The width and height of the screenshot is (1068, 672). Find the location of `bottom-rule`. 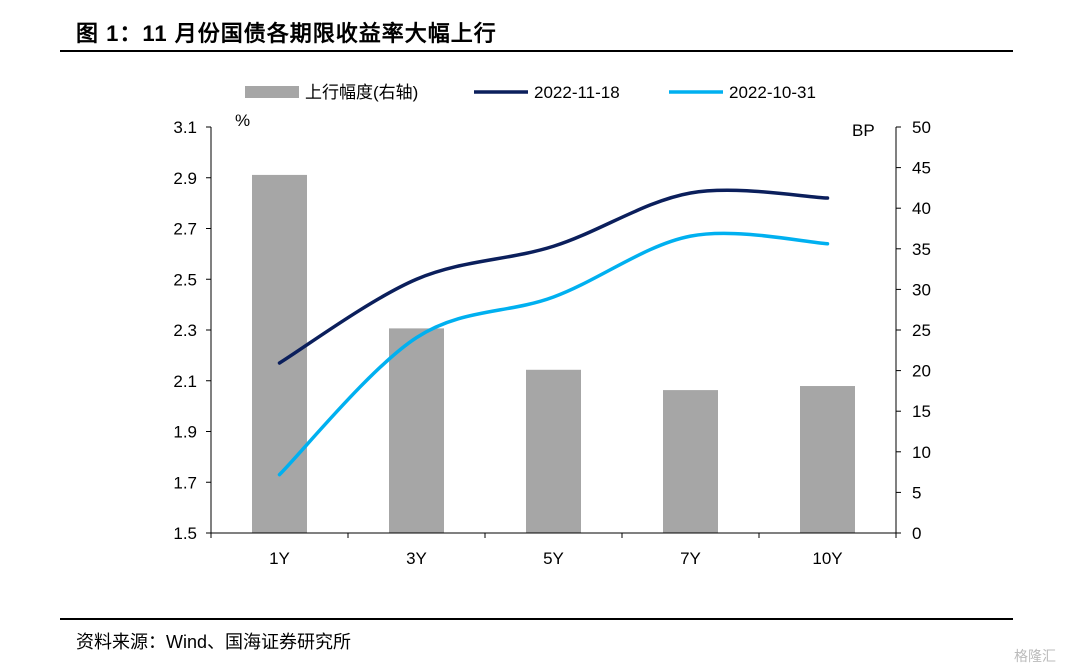

bottom-rule is located at coordinates (536, 619).